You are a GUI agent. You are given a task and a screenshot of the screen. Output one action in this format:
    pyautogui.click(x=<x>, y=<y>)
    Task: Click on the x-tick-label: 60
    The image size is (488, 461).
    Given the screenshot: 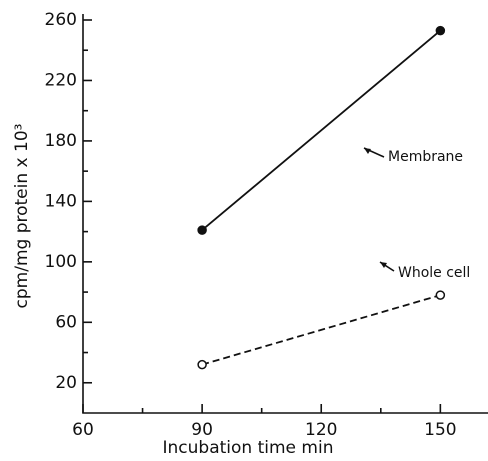 What is the action you would take?
    pyautogui.click(x=83, y=430)
    